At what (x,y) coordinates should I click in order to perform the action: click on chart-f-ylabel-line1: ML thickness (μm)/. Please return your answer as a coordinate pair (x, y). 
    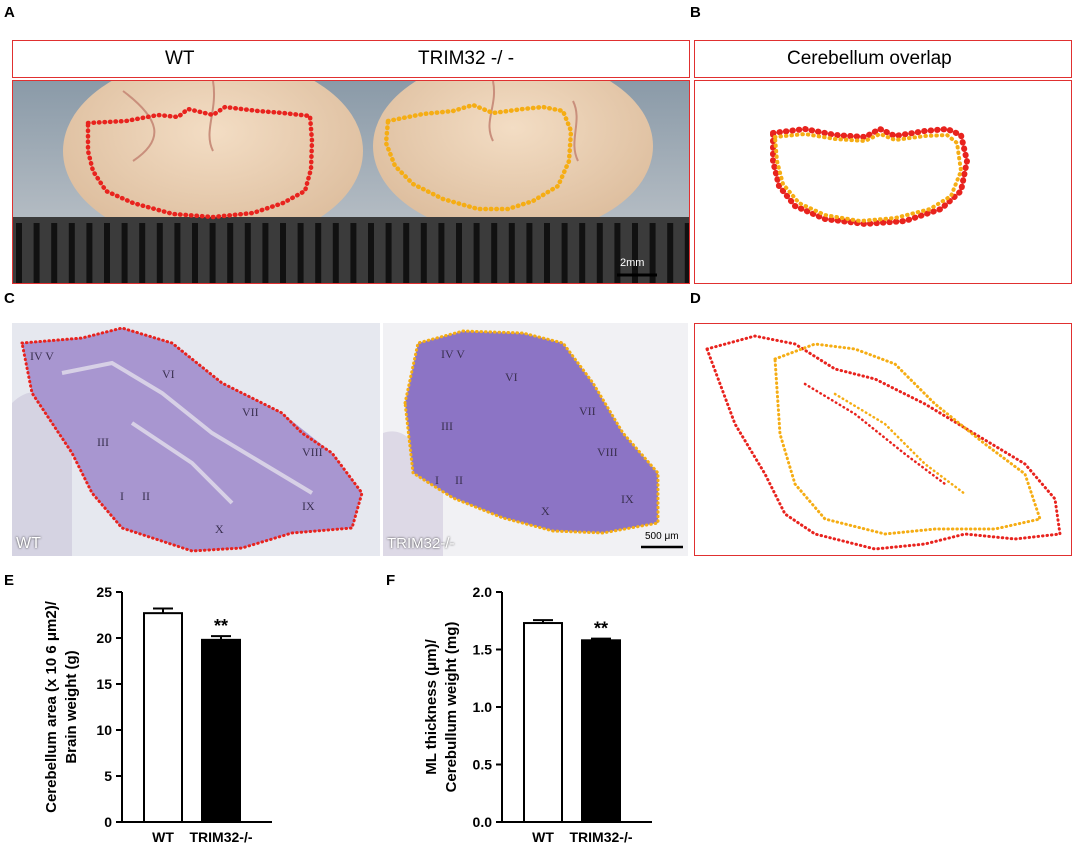
    Looking at the image, I should click on (431, 706).